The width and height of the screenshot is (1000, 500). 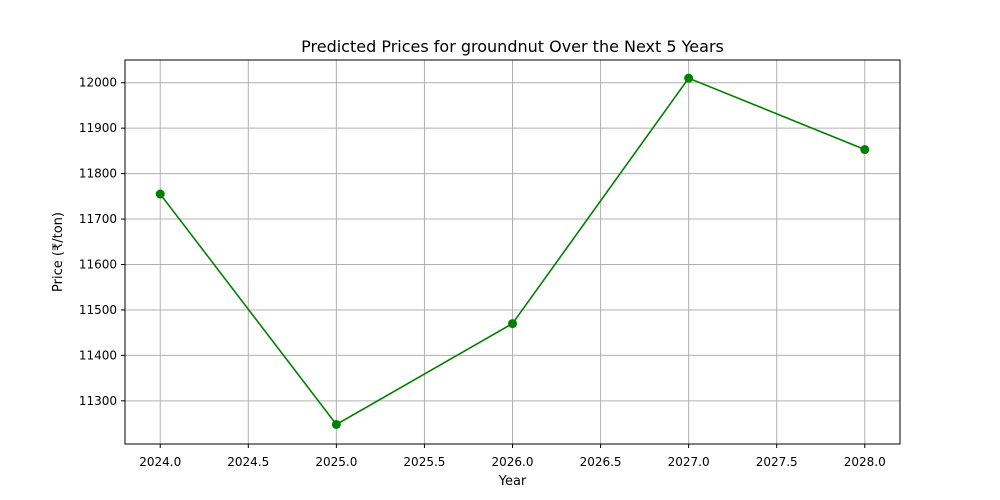 What do you see at coordinates (160, 462) in the screenshot?
I see `x-tick-label: 2024.0` at bounding box center [160, 462].